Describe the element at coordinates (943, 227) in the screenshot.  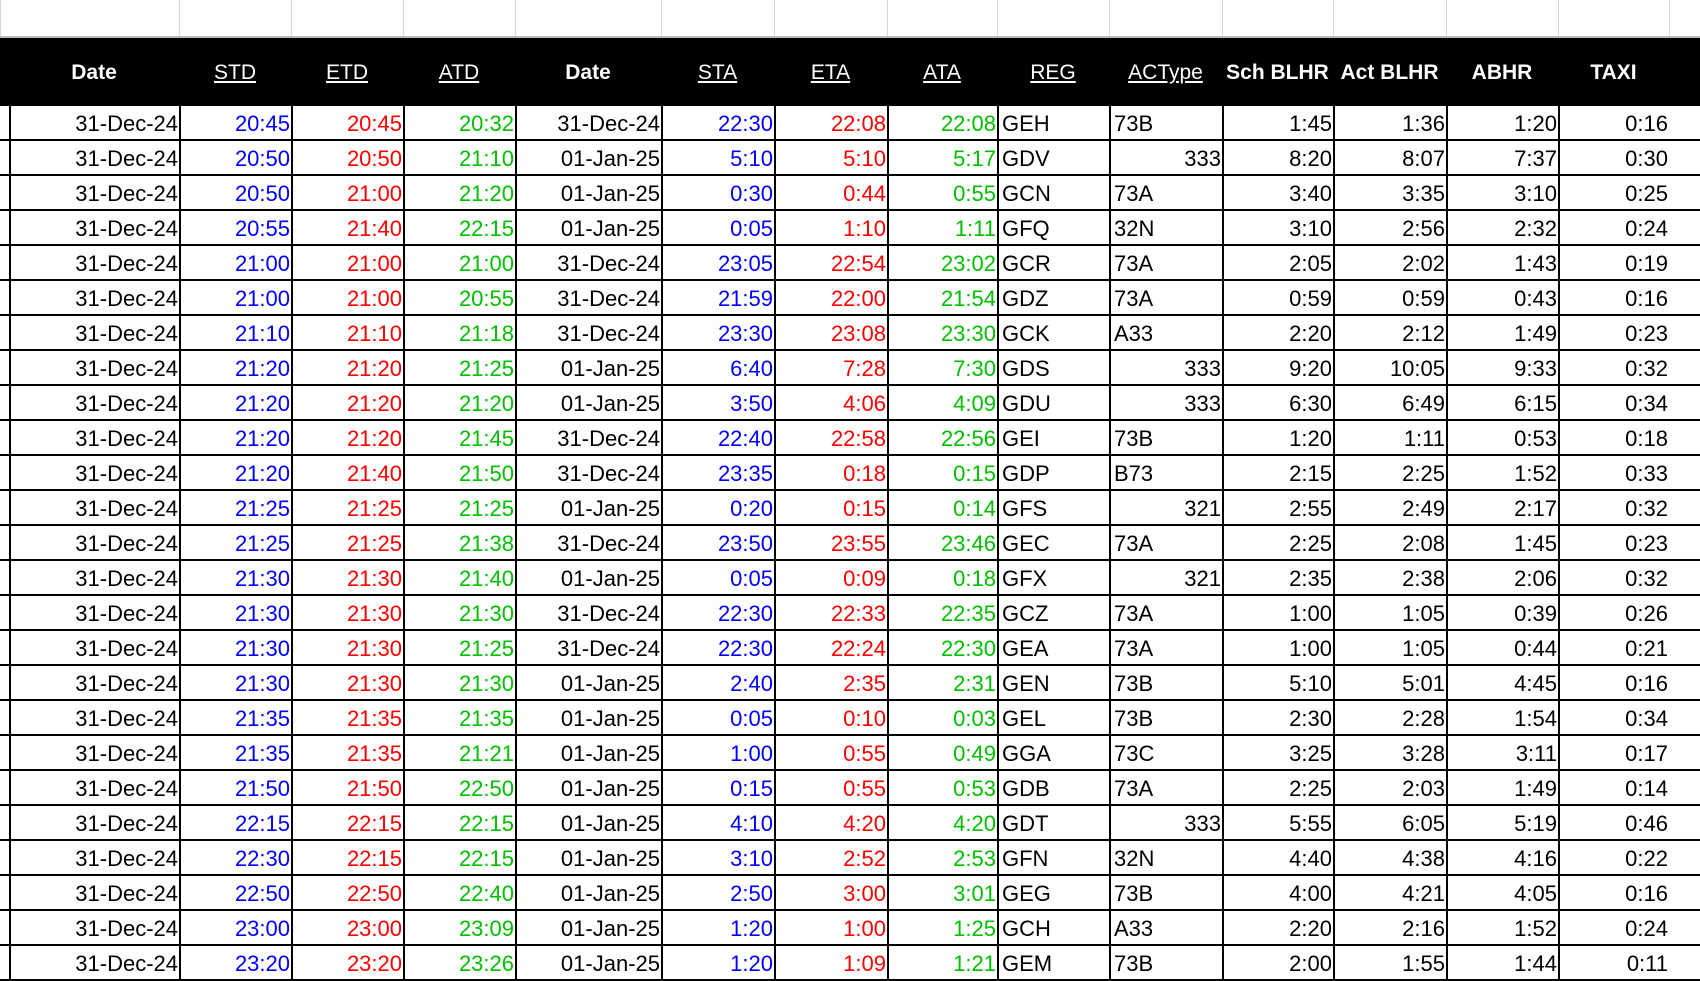
I see `cell-ata: 1:11` at that location.